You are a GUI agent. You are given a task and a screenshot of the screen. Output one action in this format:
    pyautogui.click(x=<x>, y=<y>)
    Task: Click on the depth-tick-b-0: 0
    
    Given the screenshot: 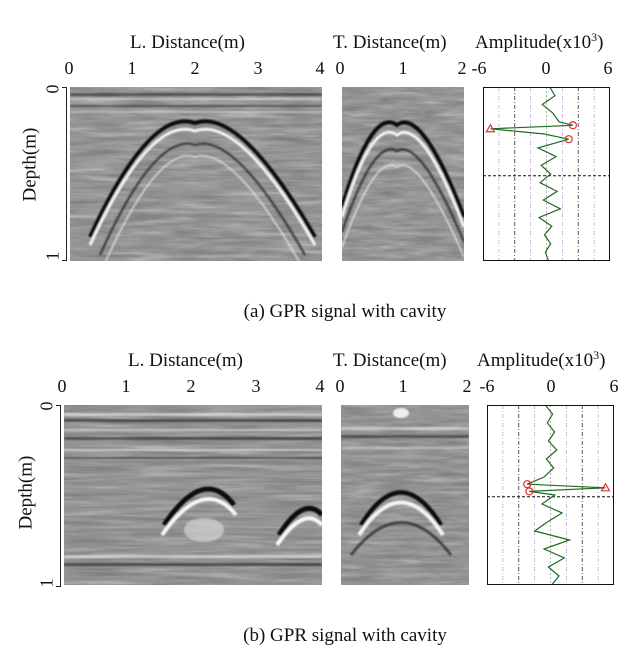 What is the action you would take?
    pyautogui.click(x=46, y=406)
    